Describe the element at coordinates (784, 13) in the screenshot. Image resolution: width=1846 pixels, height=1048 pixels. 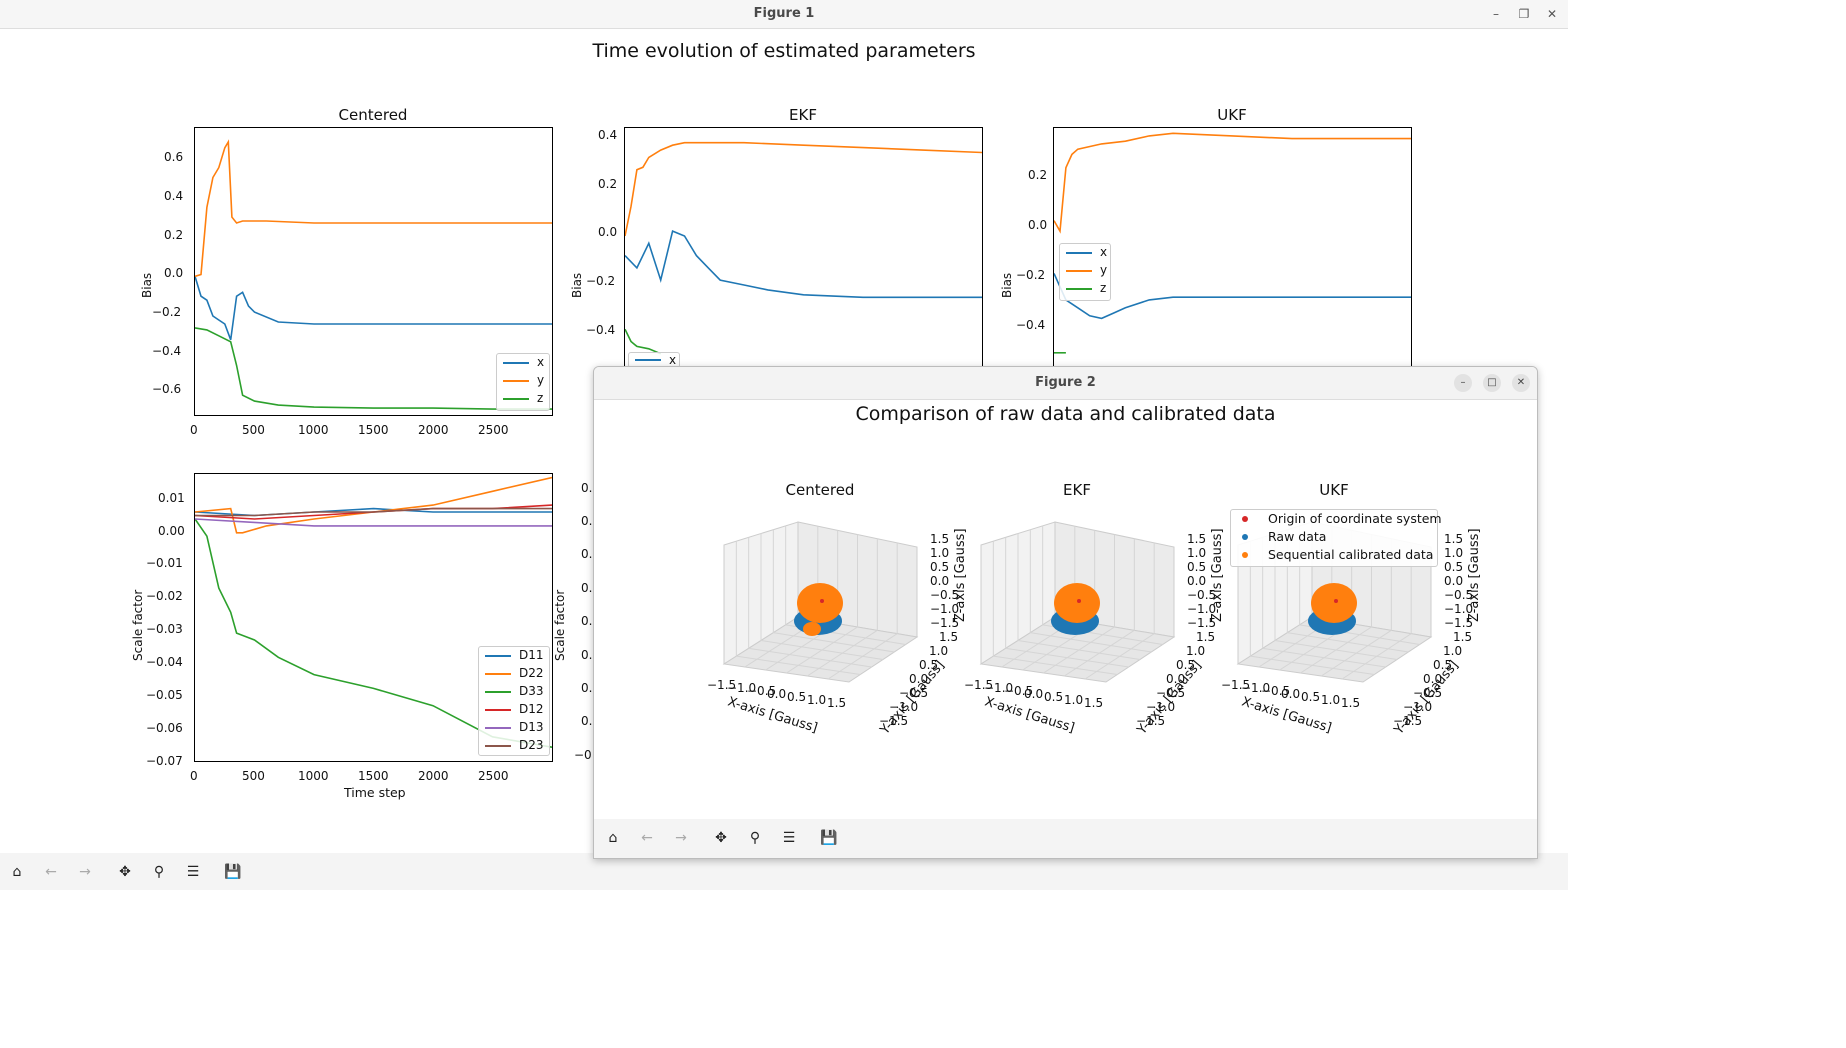
I see `window-title: Figure 1` at that location.